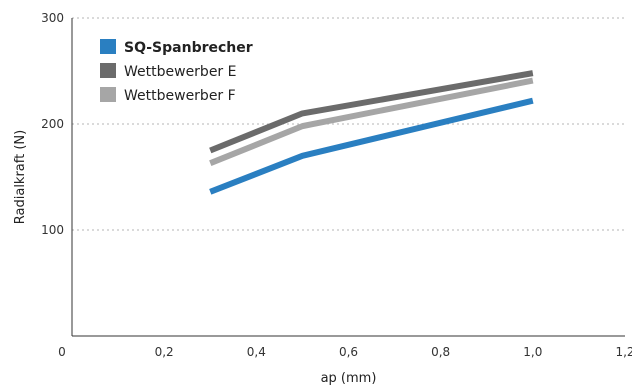 This screenshot has width=632, height=389. I want to click on legend-label: Wettbewerber E, so click(180, 72).